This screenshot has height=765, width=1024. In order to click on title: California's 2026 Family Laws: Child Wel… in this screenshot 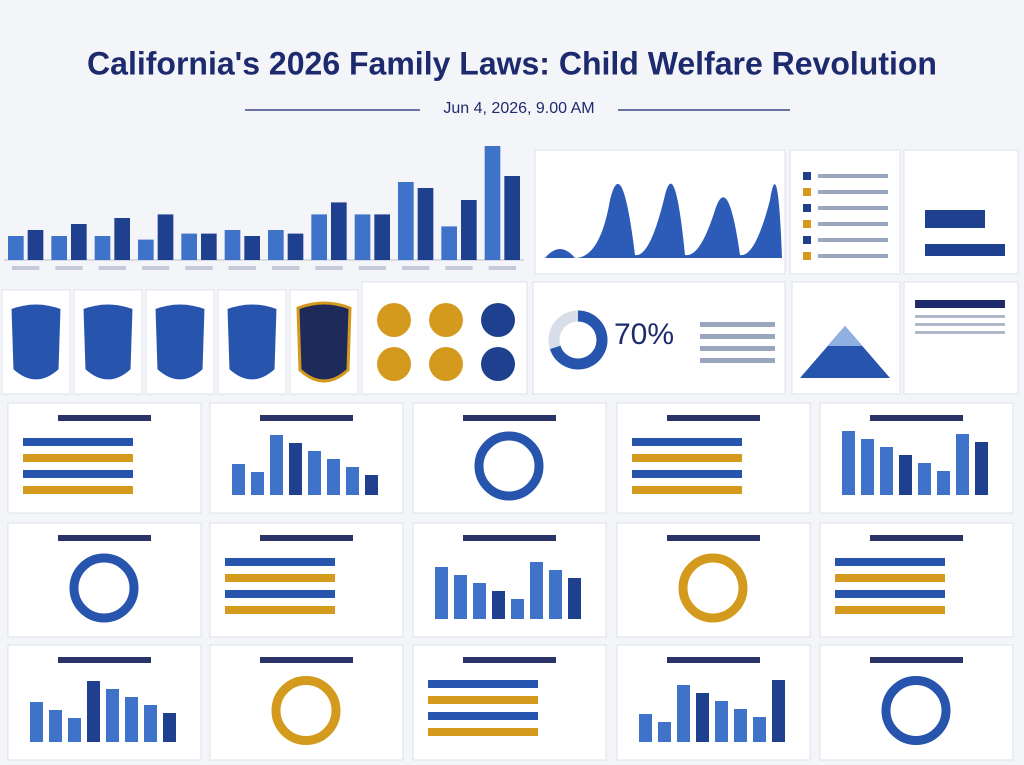, I will do `click(512, 63)`.